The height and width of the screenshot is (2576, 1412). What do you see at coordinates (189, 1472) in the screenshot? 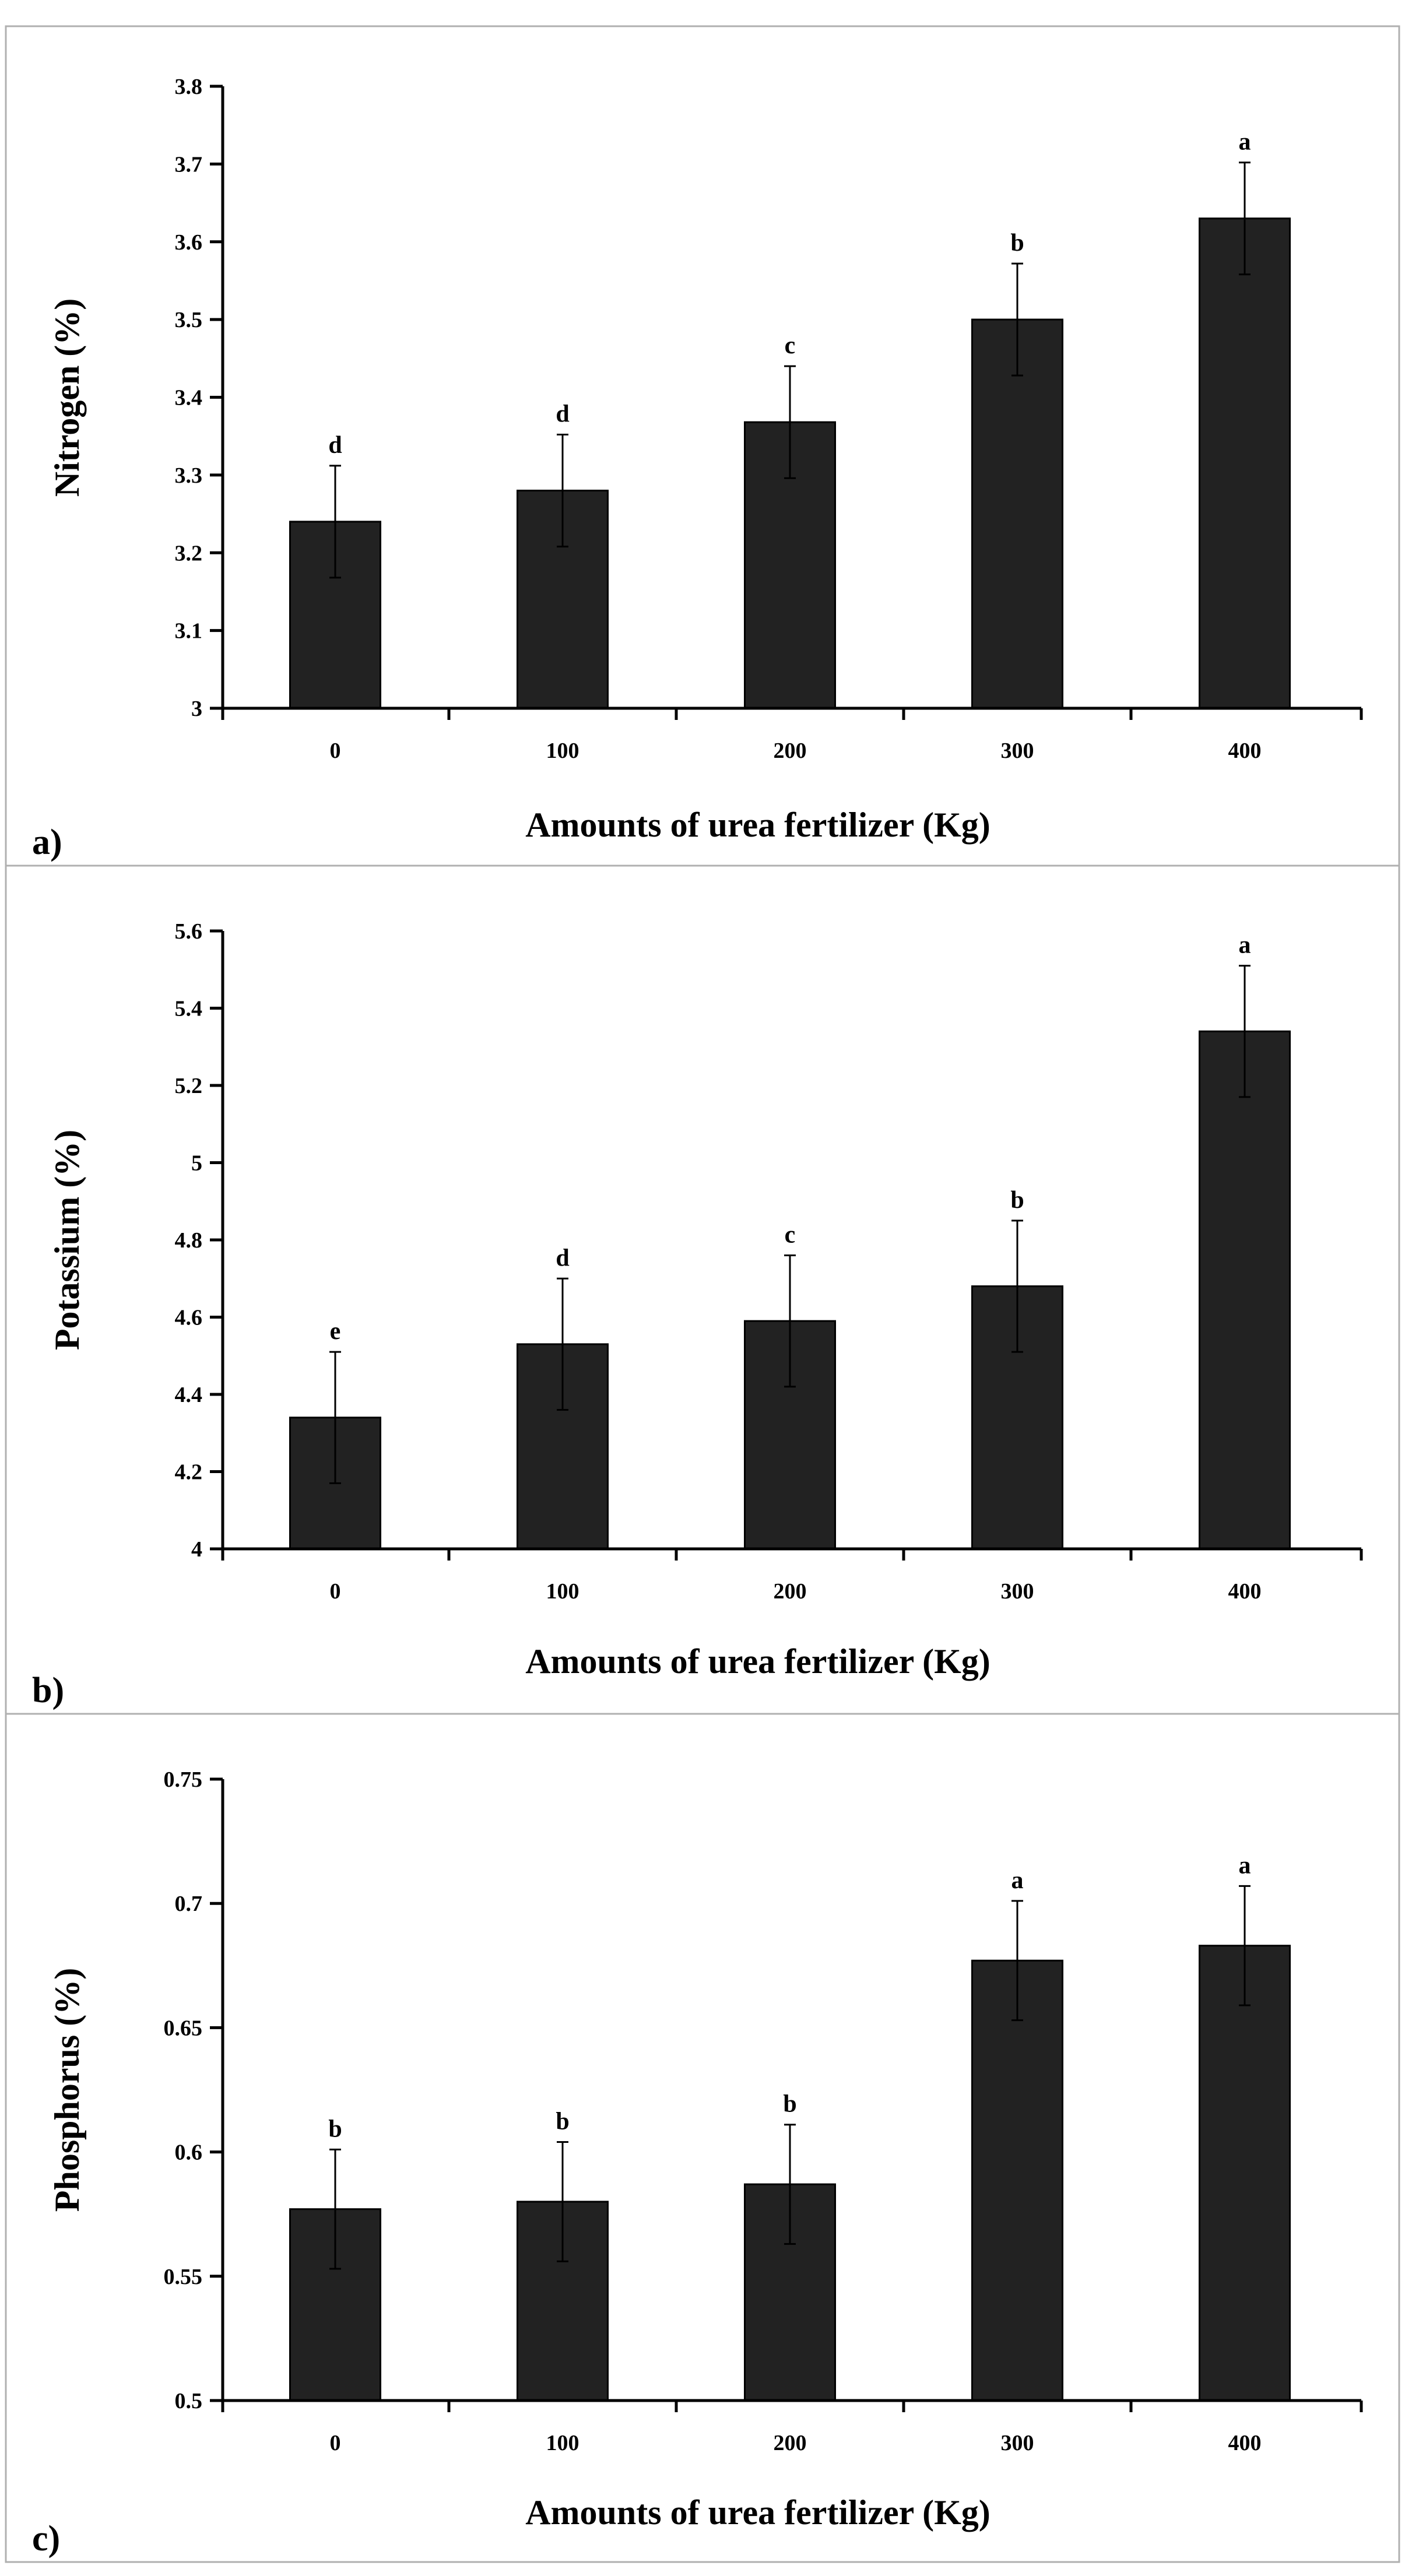
I see `y-tick-label: 4.2` at bounding box center [189, 1472].